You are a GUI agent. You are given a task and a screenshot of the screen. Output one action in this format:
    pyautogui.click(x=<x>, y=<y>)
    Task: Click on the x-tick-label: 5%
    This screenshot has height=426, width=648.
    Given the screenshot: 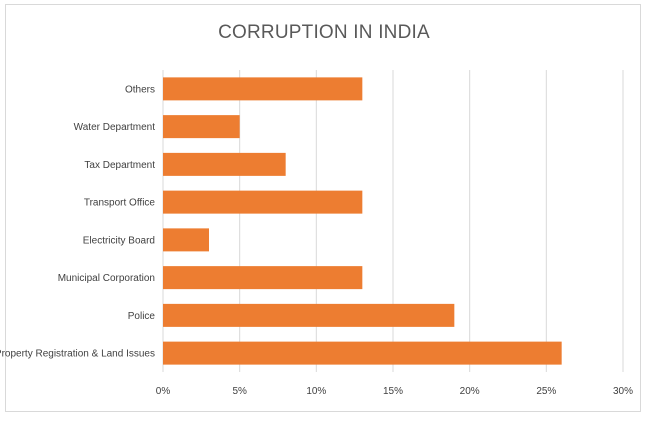 What is the action you would take?
    pyautogui.click(x=239, y=391)
    